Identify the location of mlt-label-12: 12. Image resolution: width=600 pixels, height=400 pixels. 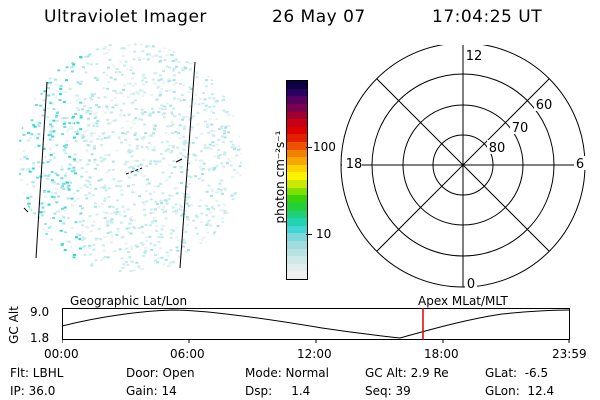
(474, 56).